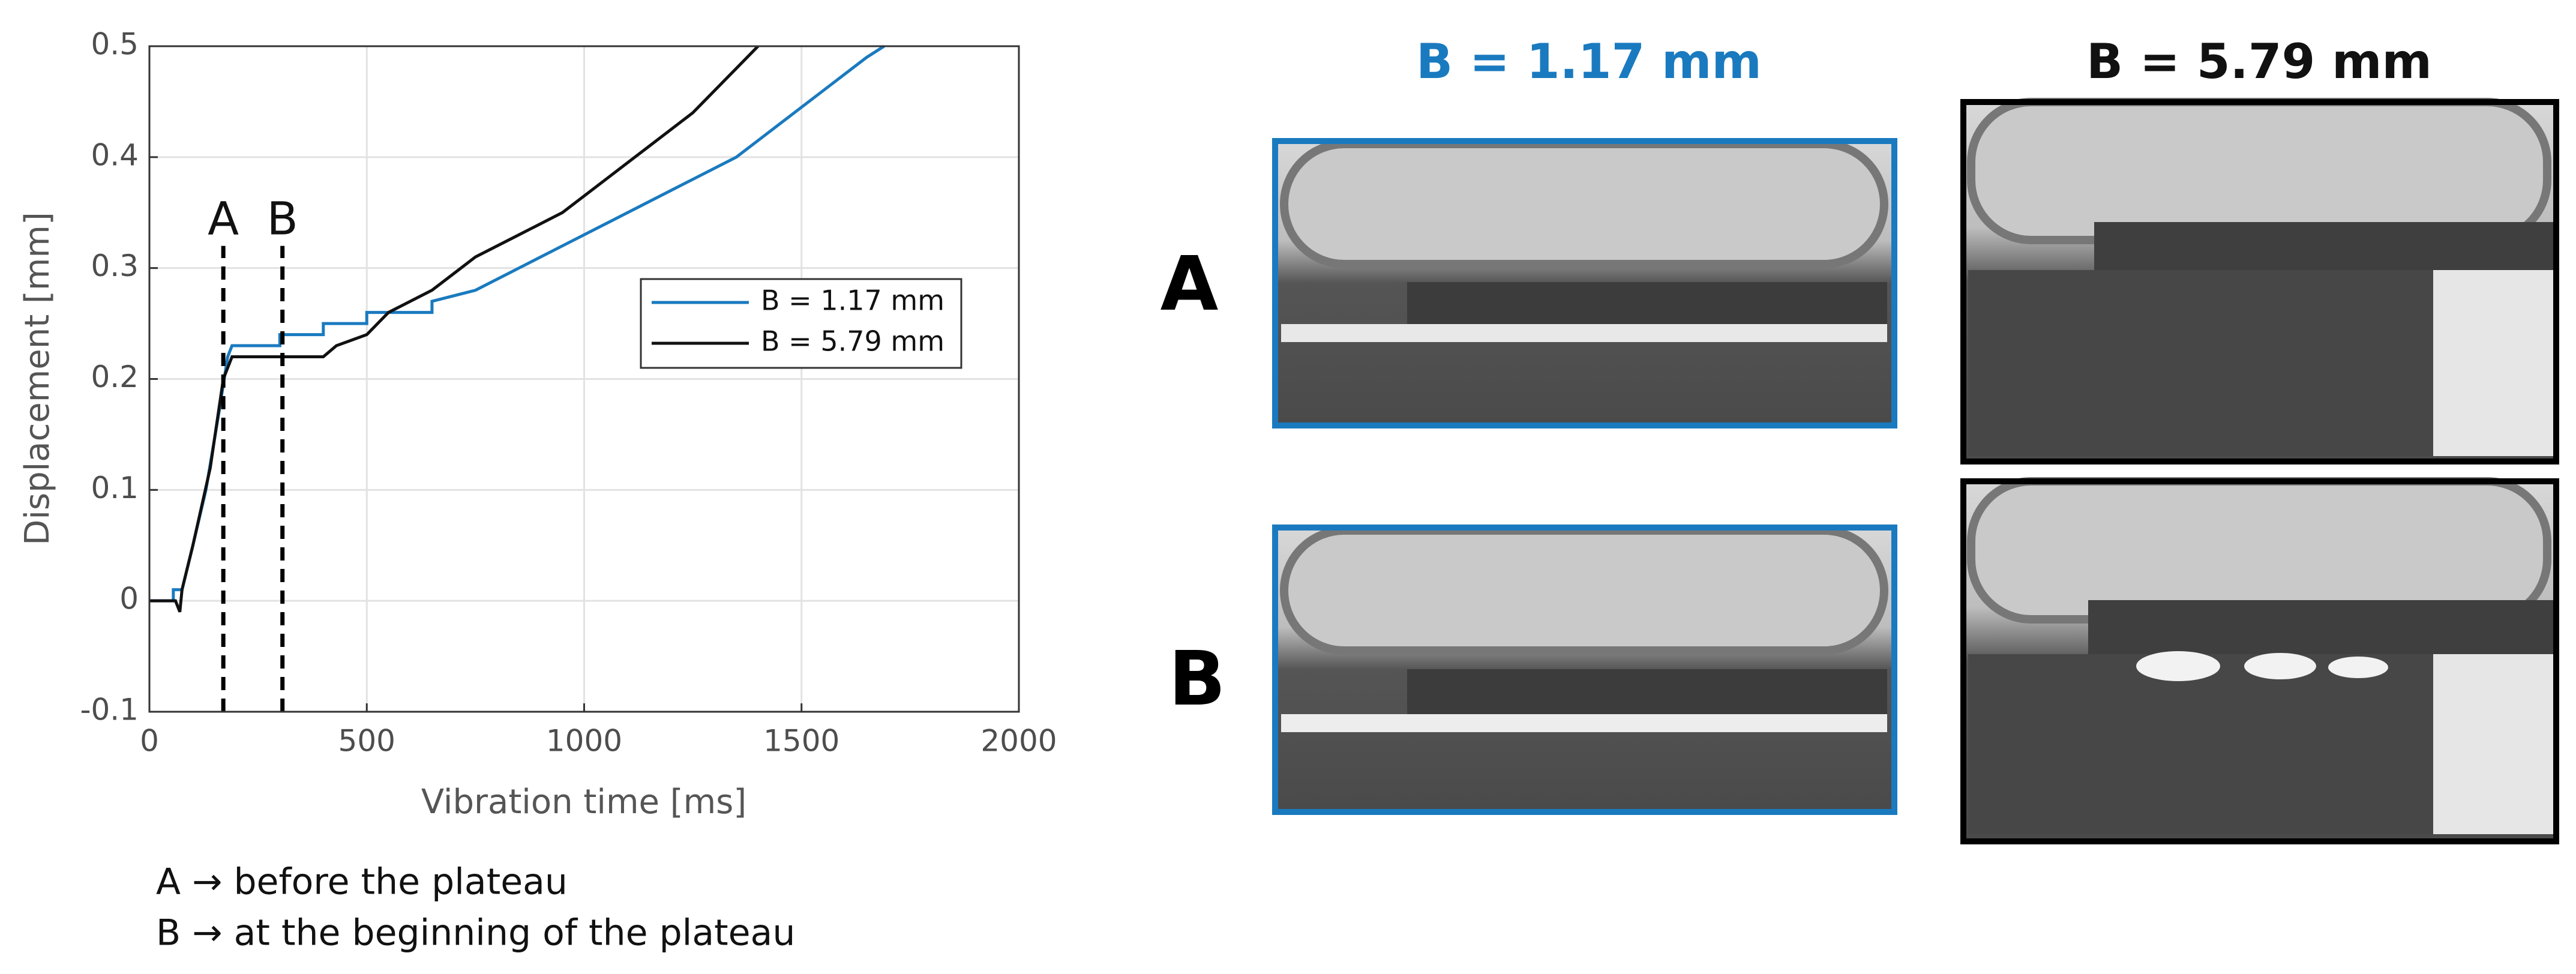 The width and height of the screenshot is (2576, 974). What do you see at coordinates (1584, 670) in the screenshot?
I see `photo-b-thin` at bounding box center [1584, 670].